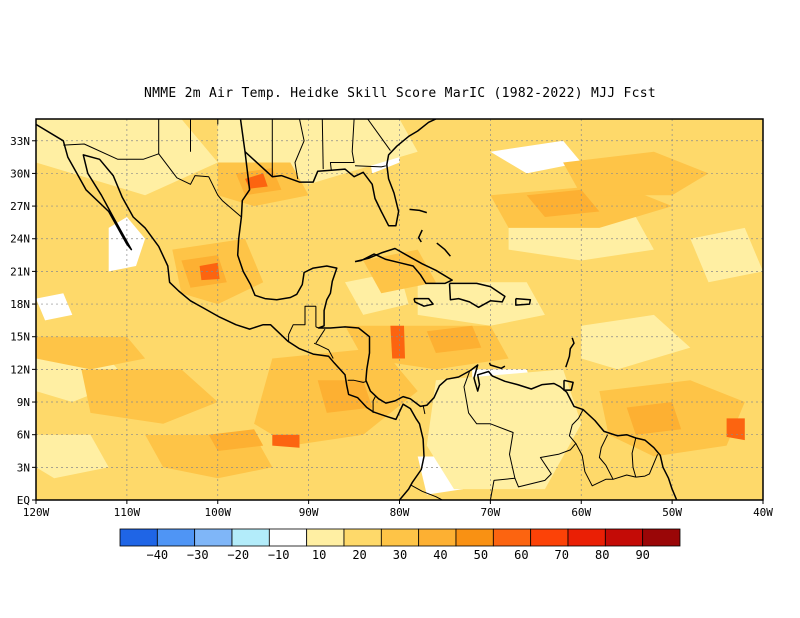 The height and width of the screenshot is (618, 800). I want to click on x-axis-ticks: 120W 110W 100W 90W 80W 70W 60W 50W 40W, so click(398, 509).